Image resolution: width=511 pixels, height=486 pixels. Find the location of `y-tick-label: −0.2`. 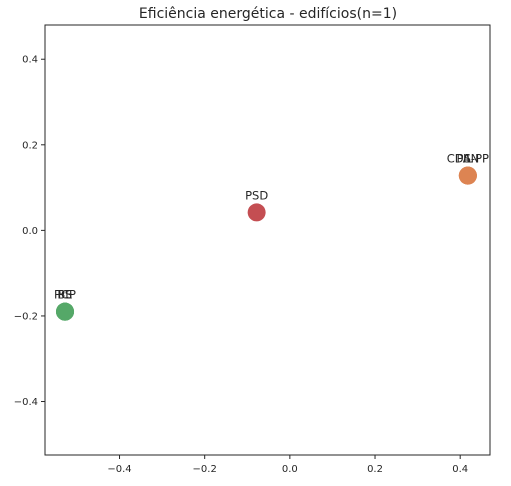

y-tick-label: −0.2 is located at coordinates (26, 316).